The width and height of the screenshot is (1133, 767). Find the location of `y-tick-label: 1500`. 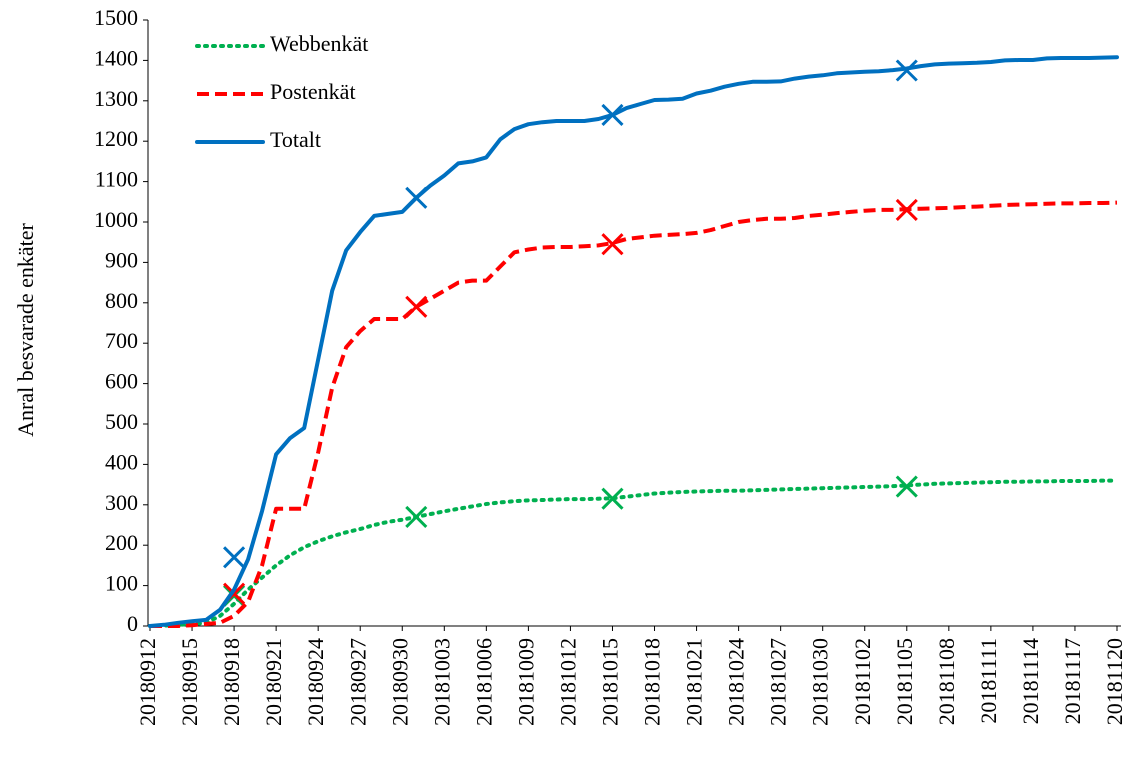

y-tick-label: 1500 is located at coordinates (116, 17).